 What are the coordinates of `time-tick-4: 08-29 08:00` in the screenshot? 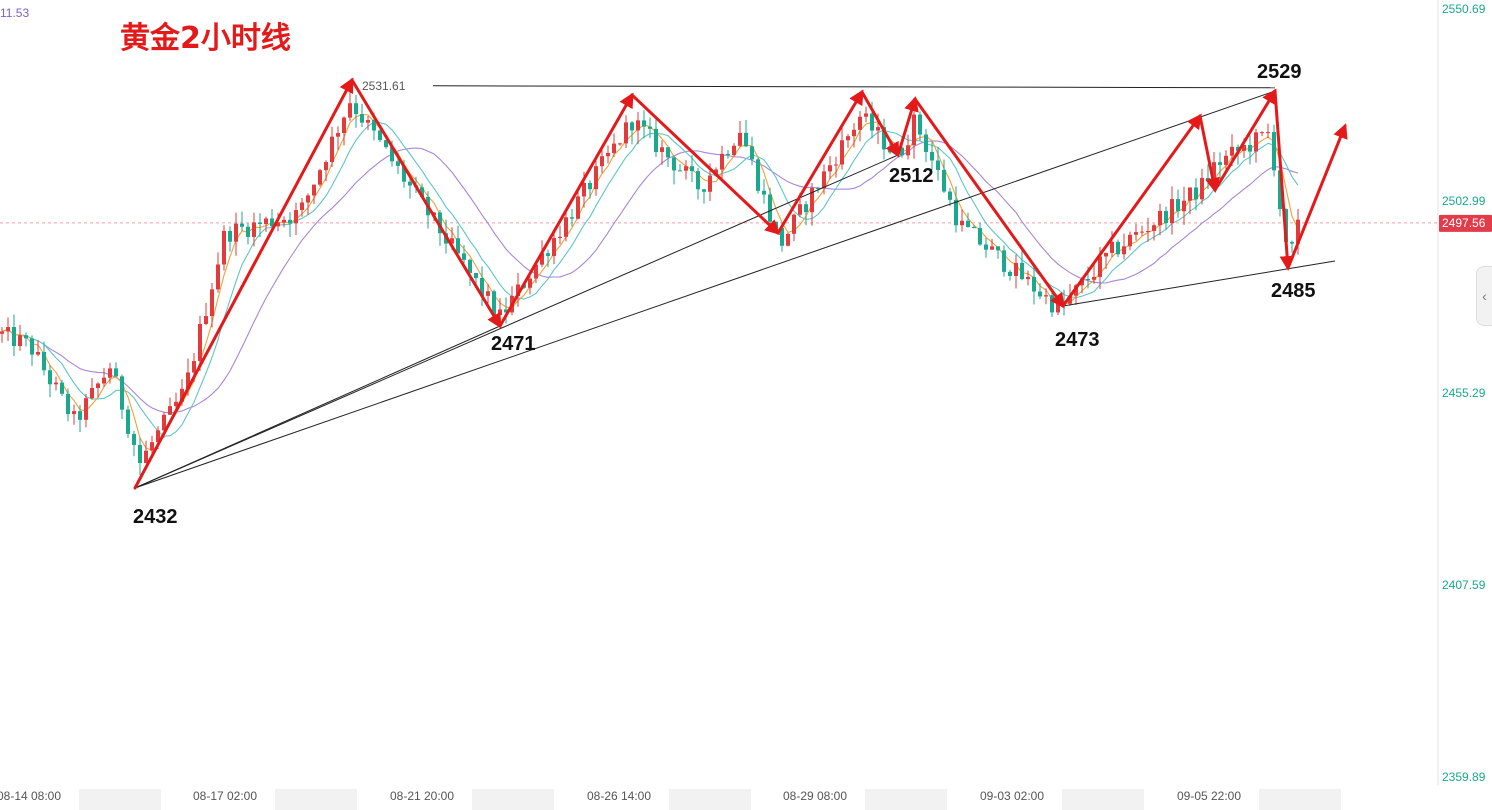 It's located at (815, 796).